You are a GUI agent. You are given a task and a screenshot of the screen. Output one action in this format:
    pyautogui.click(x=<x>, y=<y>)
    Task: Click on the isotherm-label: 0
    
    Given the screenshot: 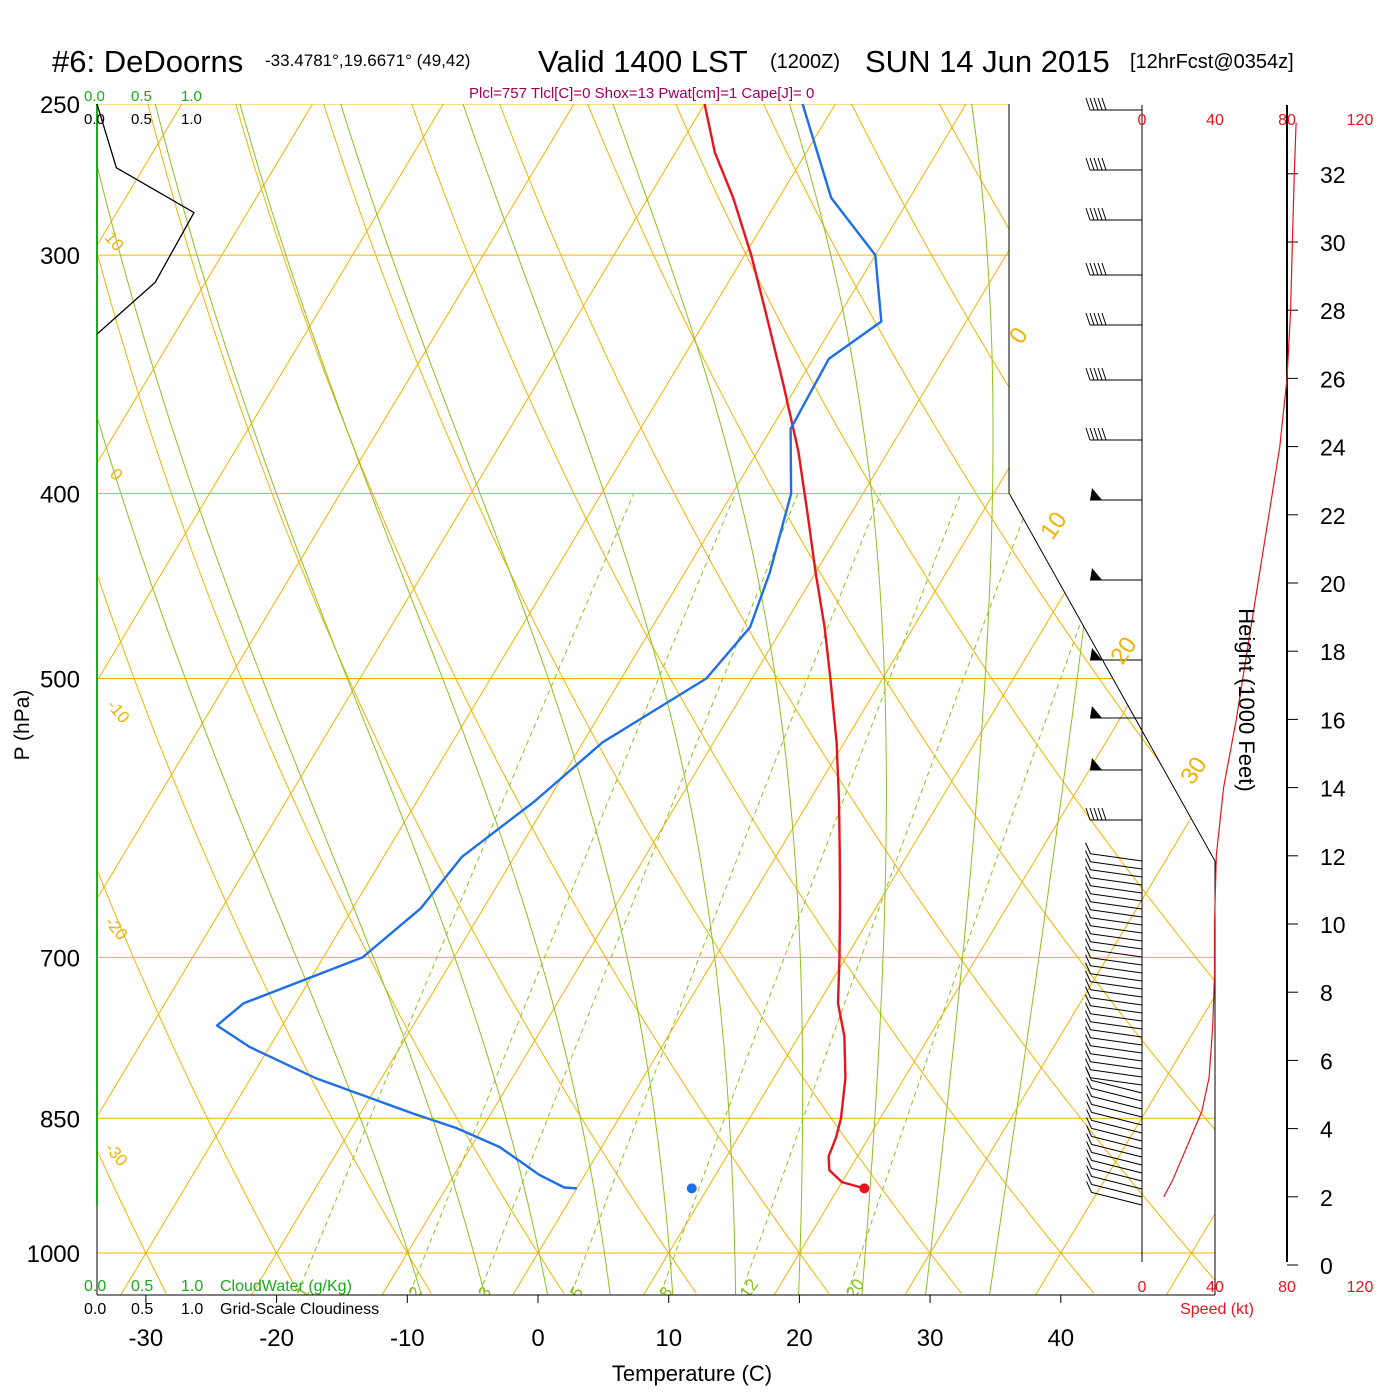 What is the action you would take?
    pyautogui.click(x=1019, y=335)
    